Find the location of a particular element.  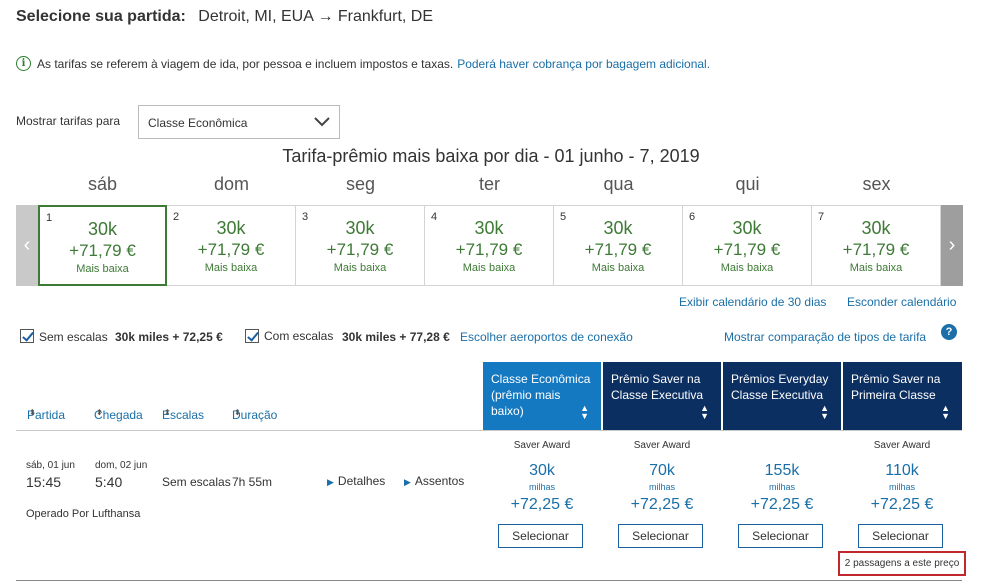

seats-remaining-note: 2 passagens a este preço is located at coordinates (902, 563).